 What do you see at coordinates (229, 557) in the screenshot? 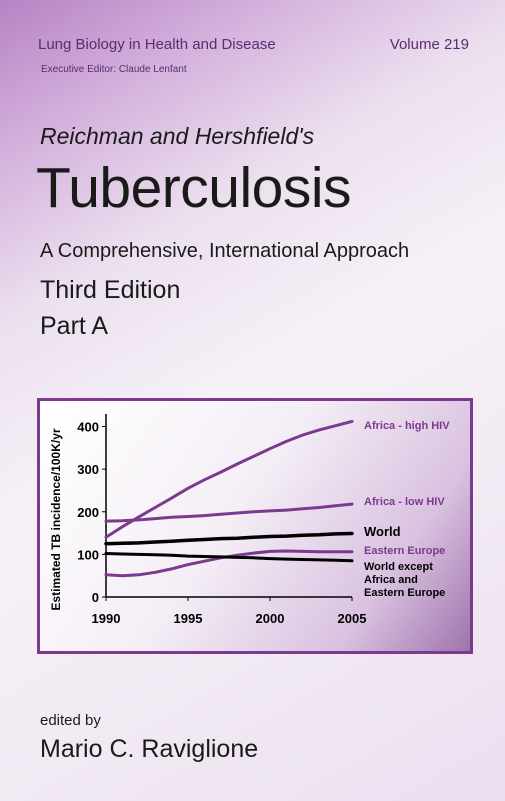
I see `series-line-world-except-africa-and-eastern-europe` at bounding box center [229, 557].